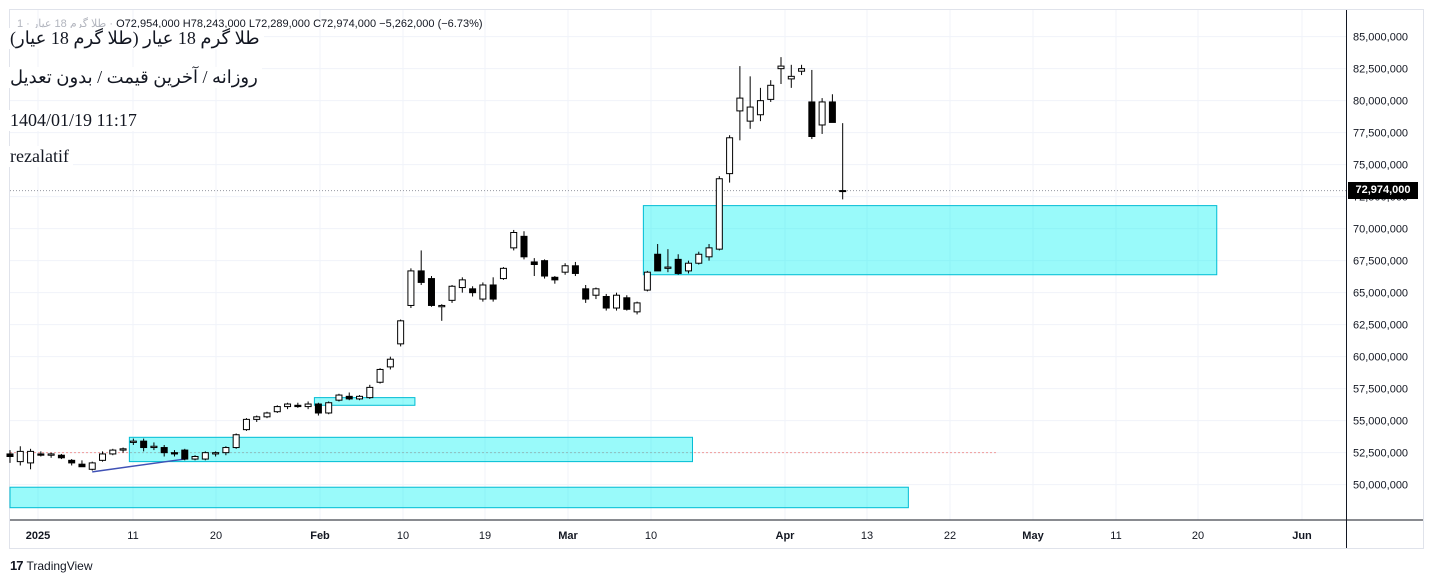  What do you see at coordinates (1302, 536) in the screenshot?
I see `x-tick-label: Jun` at bounding box center [1302, 536].